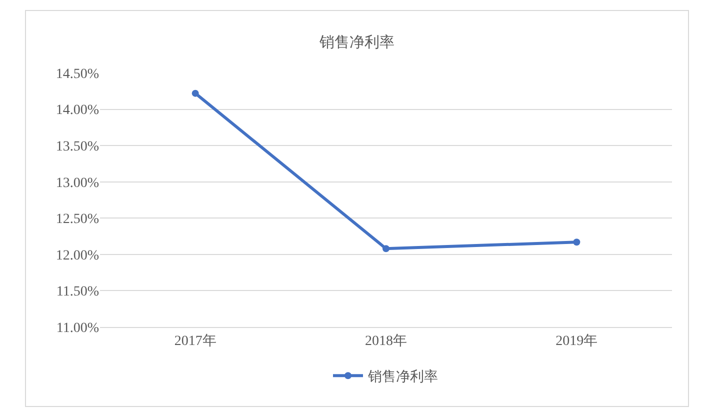  What do you see at coordinates (195, 340) in the screenshot?
I see `x-tick-label: 2017年` at bounding box center [195, 340].